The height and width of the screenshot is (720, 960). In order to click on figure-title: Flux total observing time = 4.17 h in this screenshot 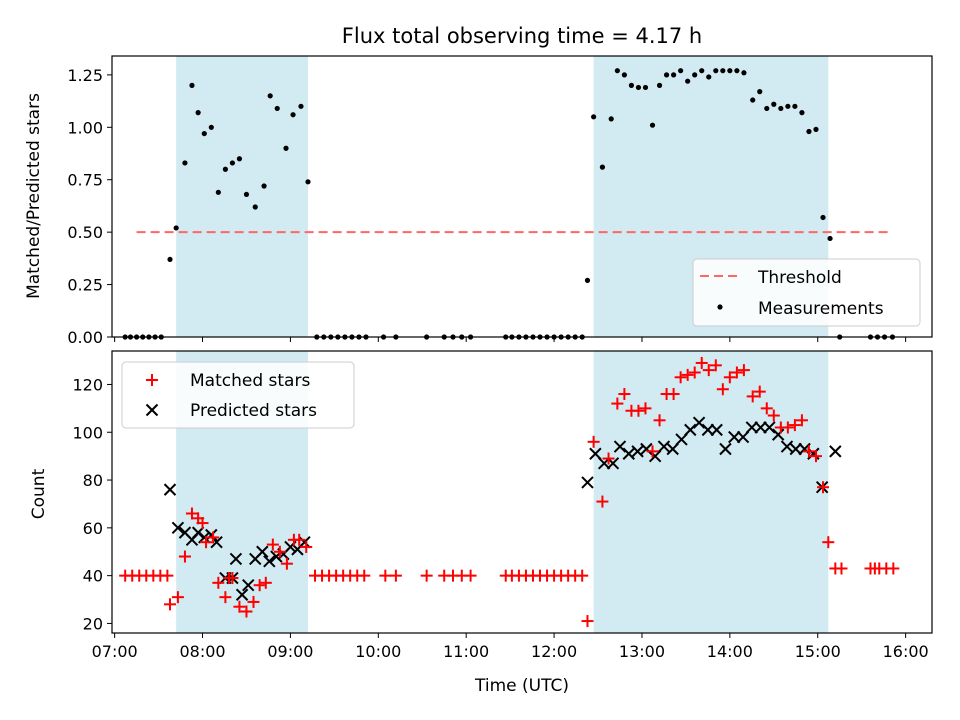, I will do `click(522, 36)`.